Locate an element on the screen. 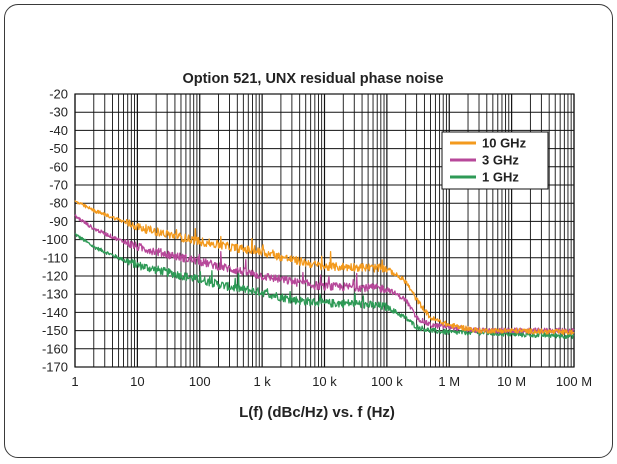 This screenshot has width=617, height=464. chart-title: Option 521, UNX residual phase noise is located at coordinates (312, 79).